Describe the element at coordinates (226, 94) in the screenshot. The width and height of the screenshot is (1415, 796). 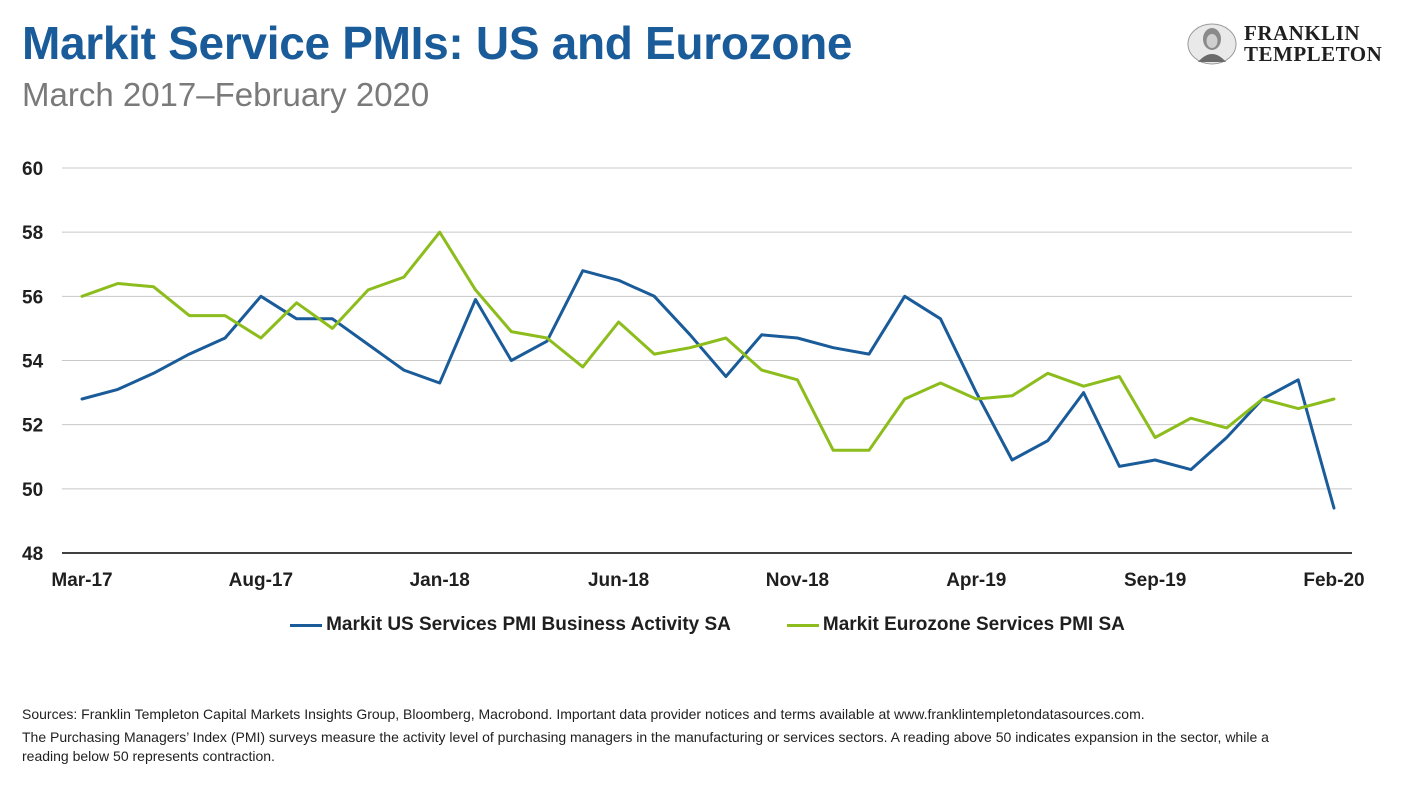
I see `chart-subtitle: March 2017–February 2020` at that location.